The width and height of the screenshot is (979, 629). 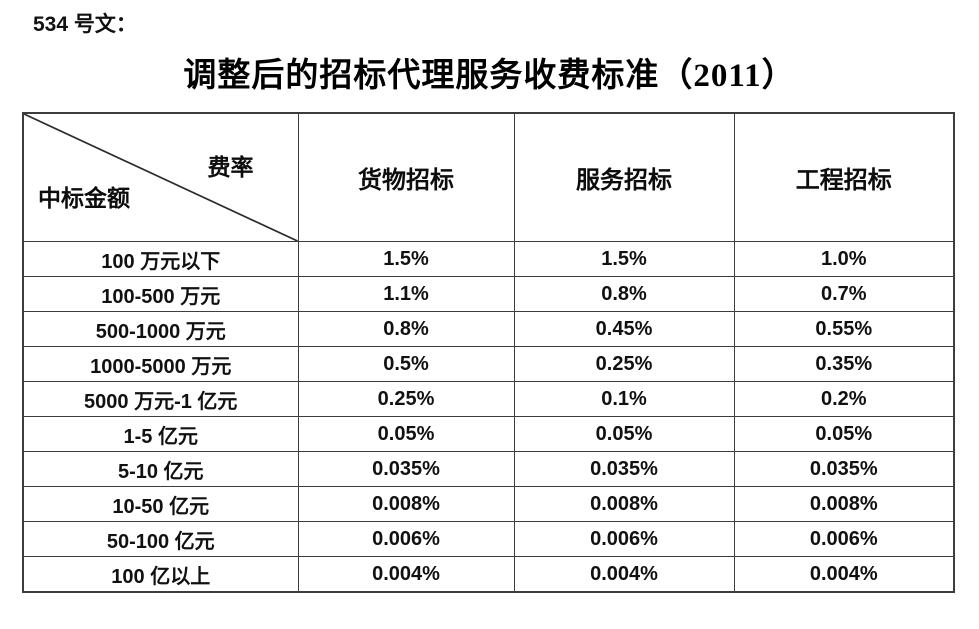 What do you see at coordinates (844, 364) in the screenshot?
I see `rate-cell: 0.35%` at bounding box center [844, 364].